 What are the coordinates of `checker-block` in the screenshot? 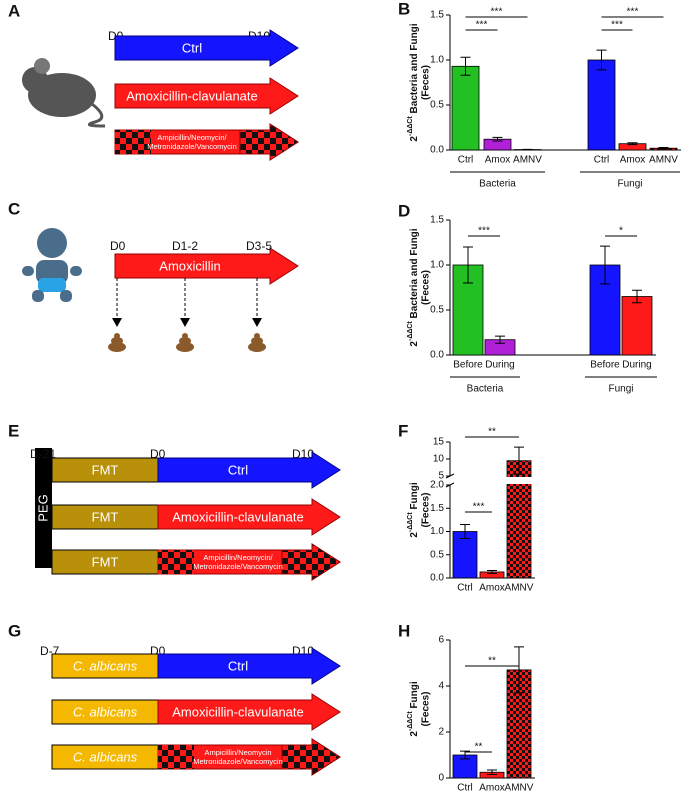 It's located at (176, 562).